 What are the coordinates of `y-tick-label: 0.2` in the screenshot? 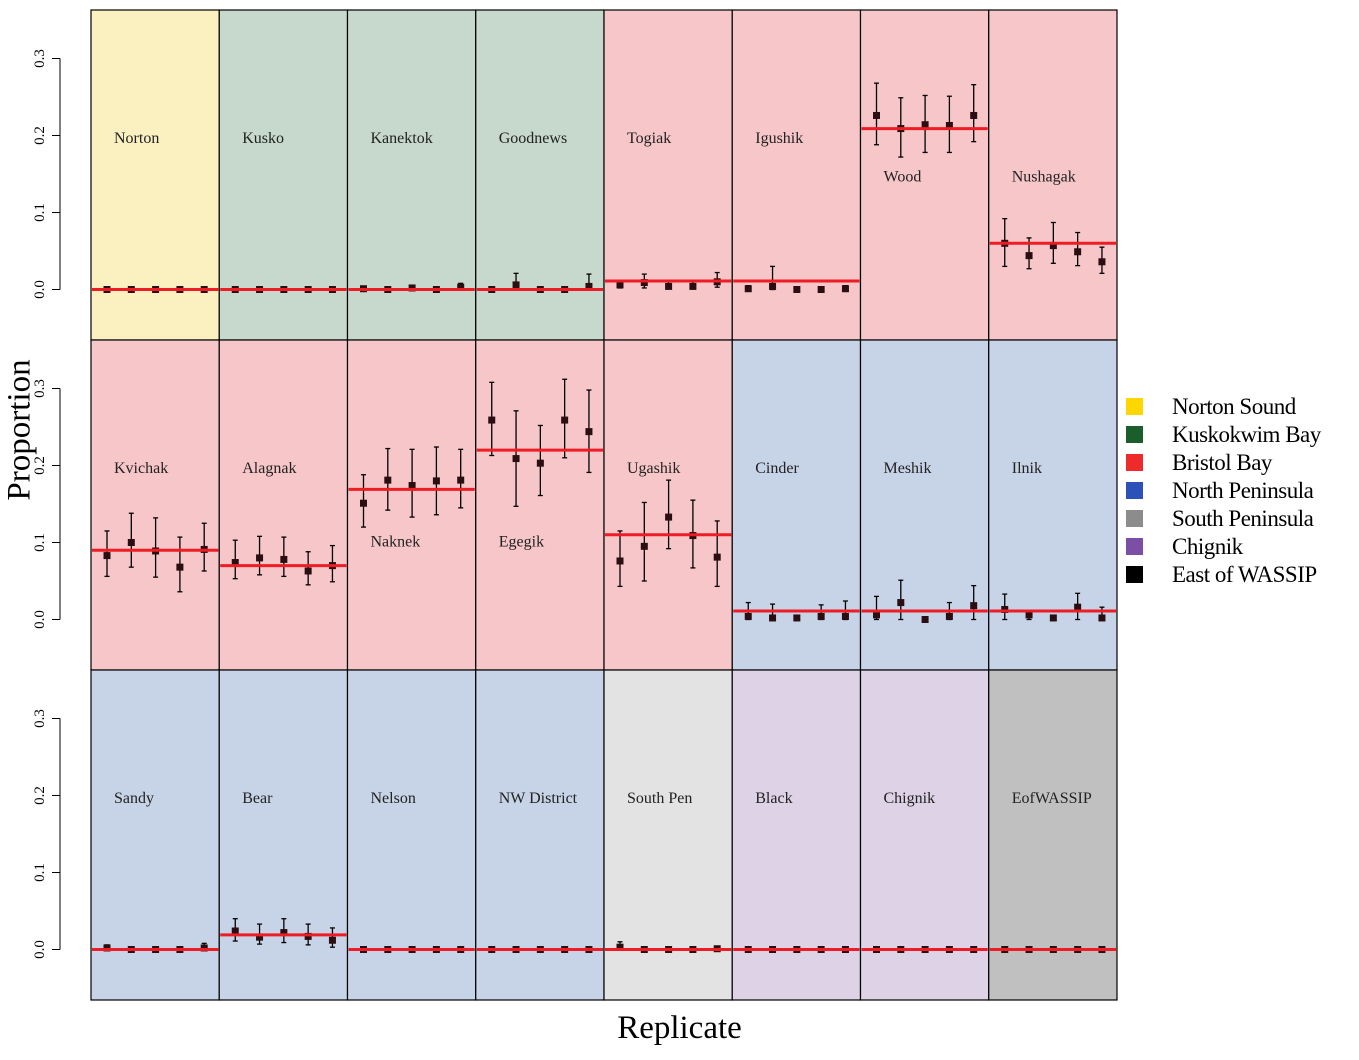 It's located at (40, 465).